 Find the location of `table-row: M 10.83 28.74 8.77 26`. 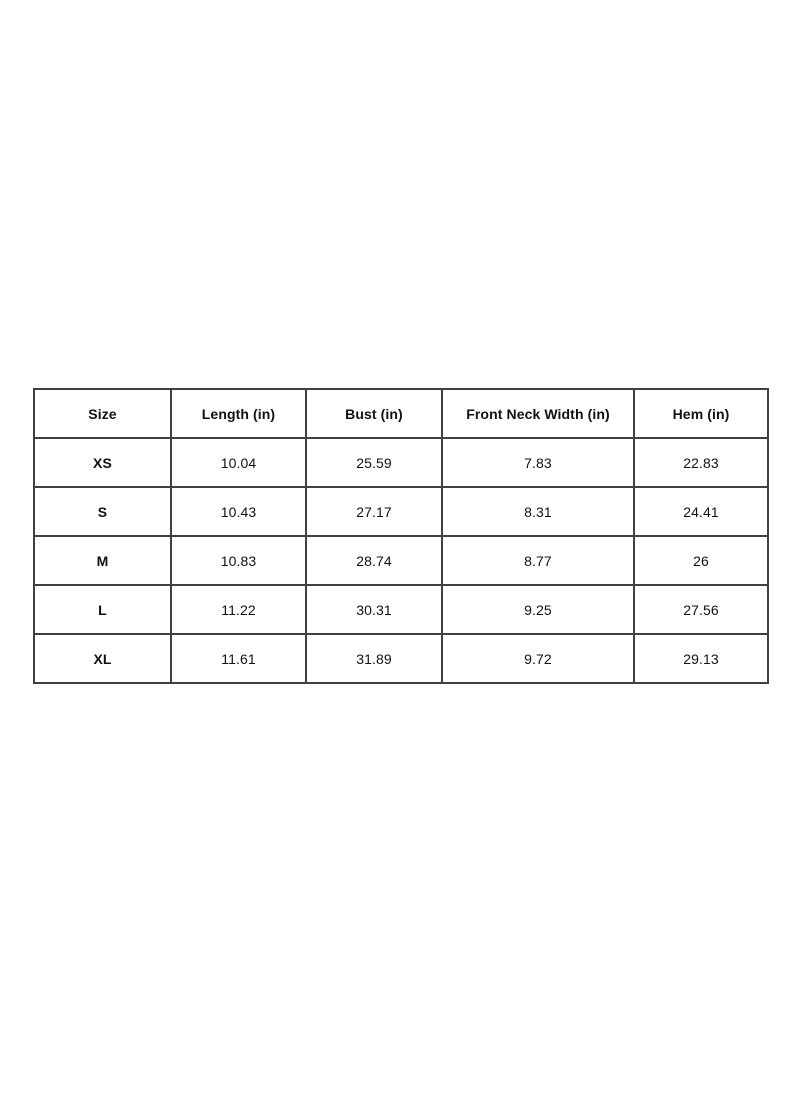

table-row: M 10.83 28.74 8.77 26 is located at coordinates (401, 560).